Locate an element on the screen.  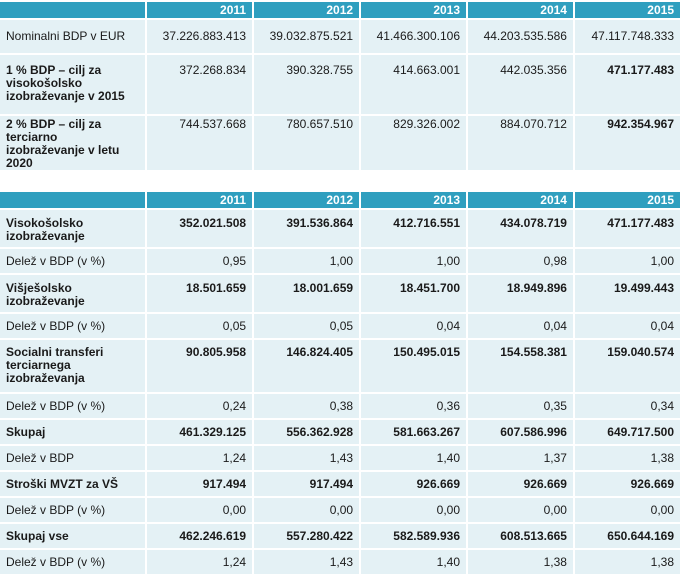
cell-value: 557.280.422 is located at coordinates (307, 536).